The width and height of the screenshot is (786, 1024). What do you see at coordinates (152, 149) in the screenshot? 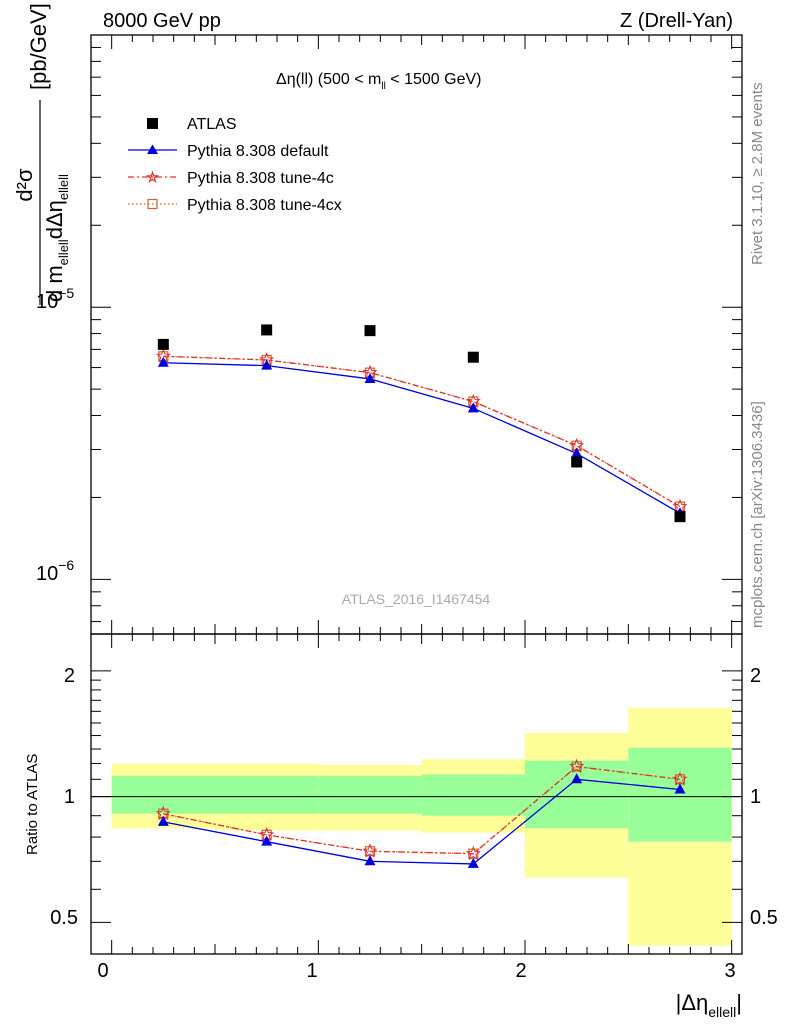
I see `legend-marker-default` at bounding box center [152, 149].